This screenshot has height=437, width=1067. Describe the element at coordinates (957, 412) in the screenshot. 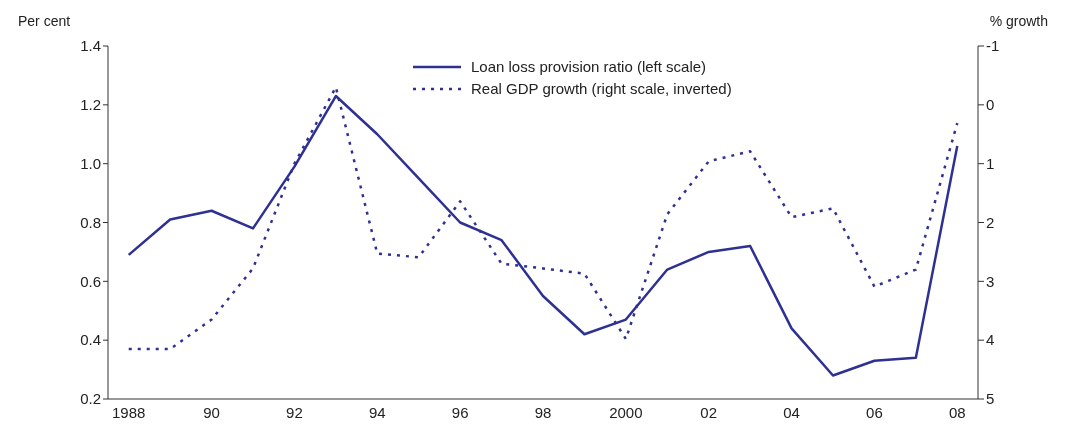

I see `x-tick-label: 08` at that location.